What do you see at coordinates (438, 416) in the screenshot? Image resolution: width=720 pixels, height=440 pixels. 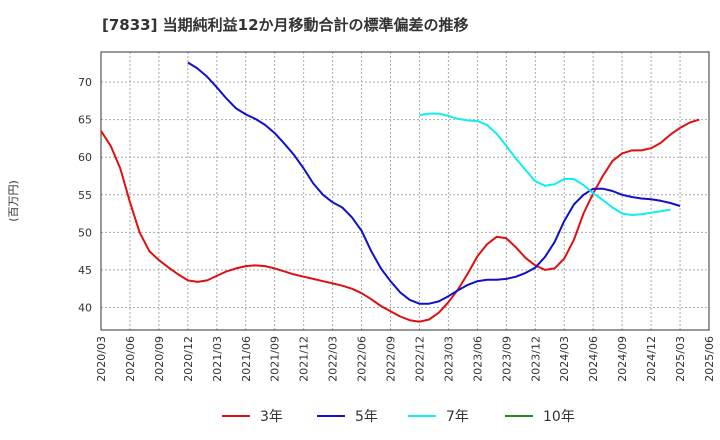 I see `legend-item: 7年` at bounding box center [438, 416].